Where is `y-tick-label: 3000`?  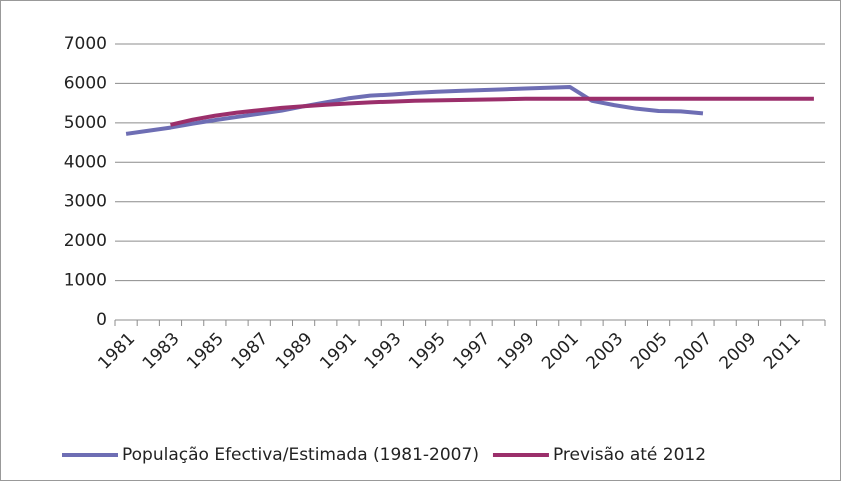 y-tick-label: 3000 is located at coordinates (85, 202).